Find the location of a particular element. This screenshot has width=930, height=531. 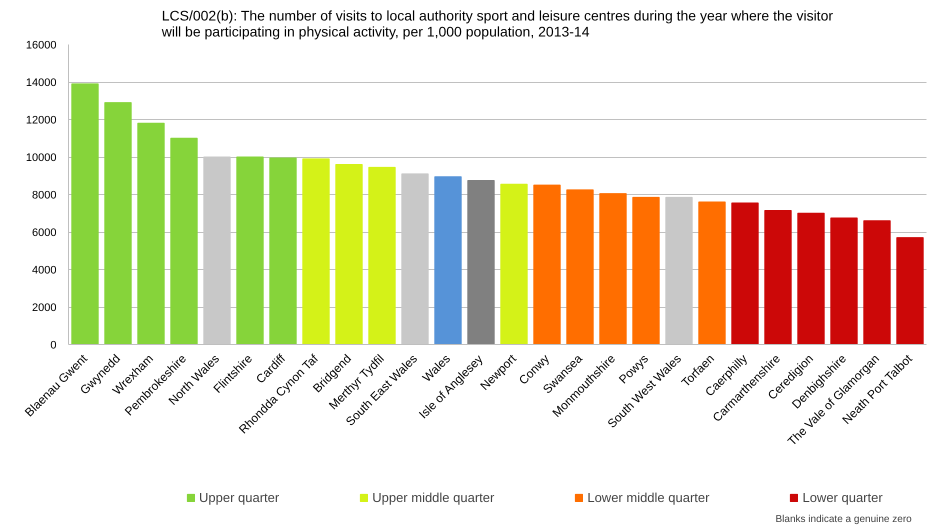

y-tick-label: 0 is located at coordinates (53, 346).